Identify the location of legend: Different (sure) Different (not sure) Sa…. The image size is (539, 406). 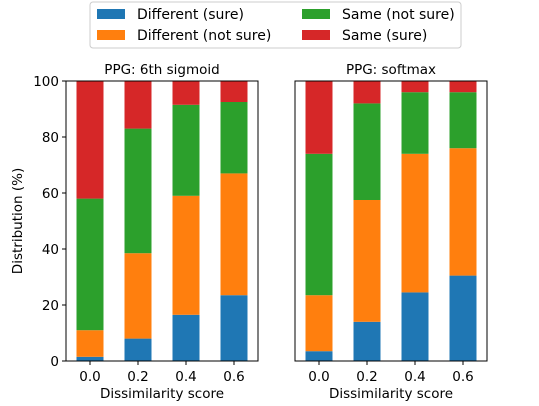
(275, 25).